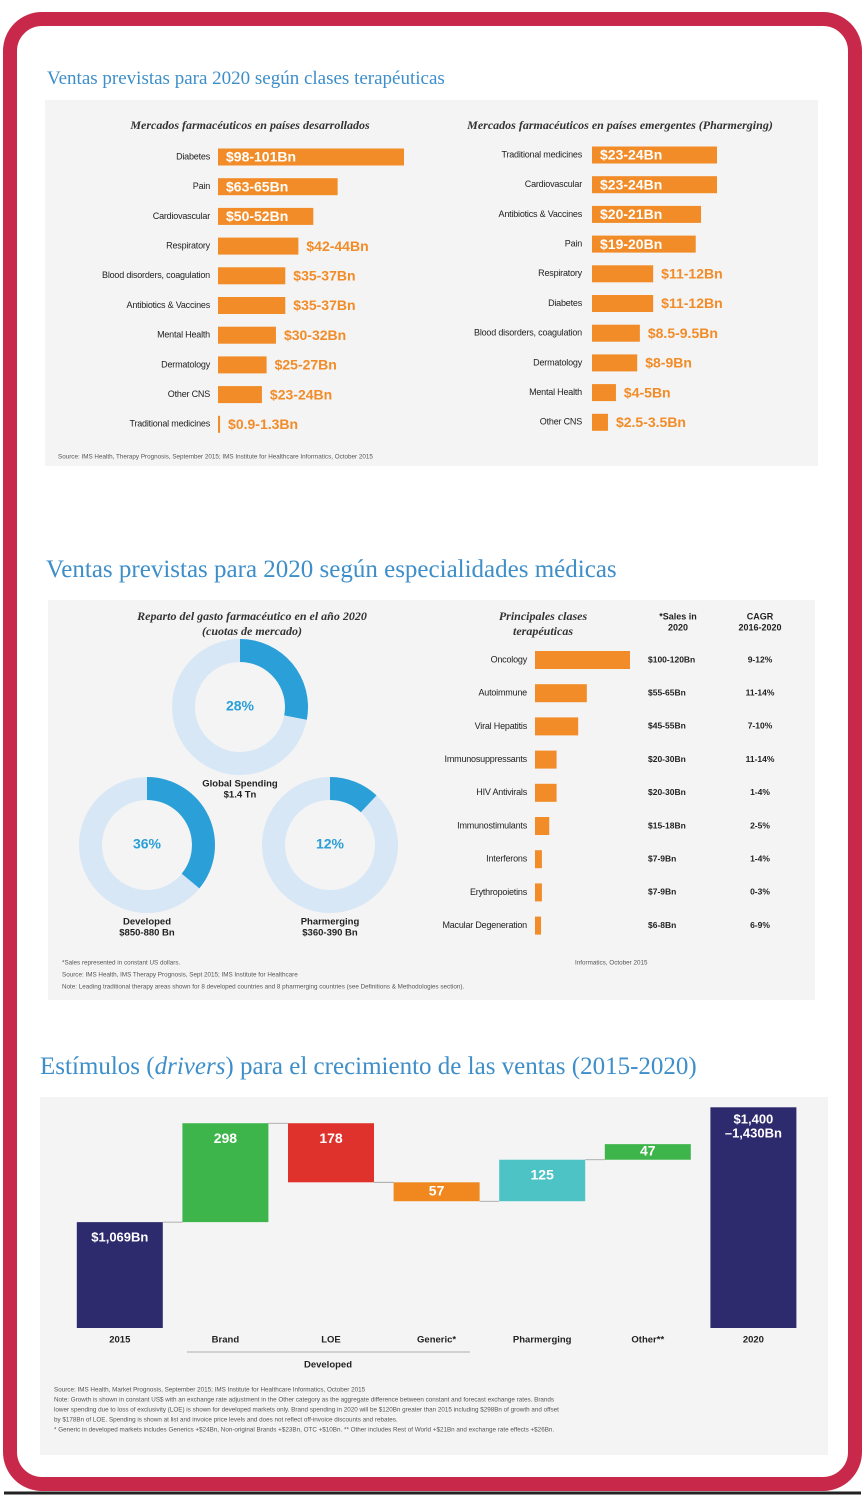 This screenshot has width=865, height=1497. I want to click on category-label: Oncology, so click(509, 659).